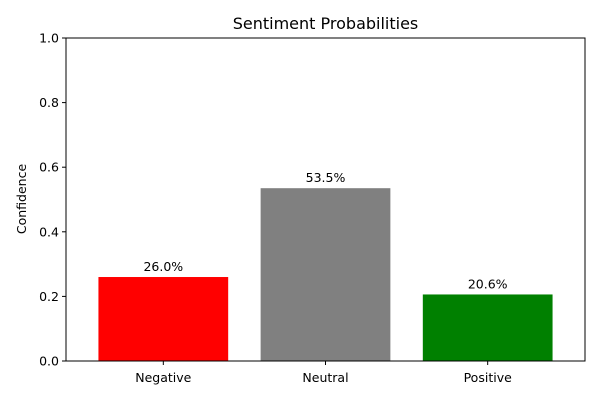 This screenshot has height=405, width=600. What do you see at coordinates (326, 23) in the screenshot?
I see `chart-title: Sentiment Probabilities` at bounding box center [326, 23].